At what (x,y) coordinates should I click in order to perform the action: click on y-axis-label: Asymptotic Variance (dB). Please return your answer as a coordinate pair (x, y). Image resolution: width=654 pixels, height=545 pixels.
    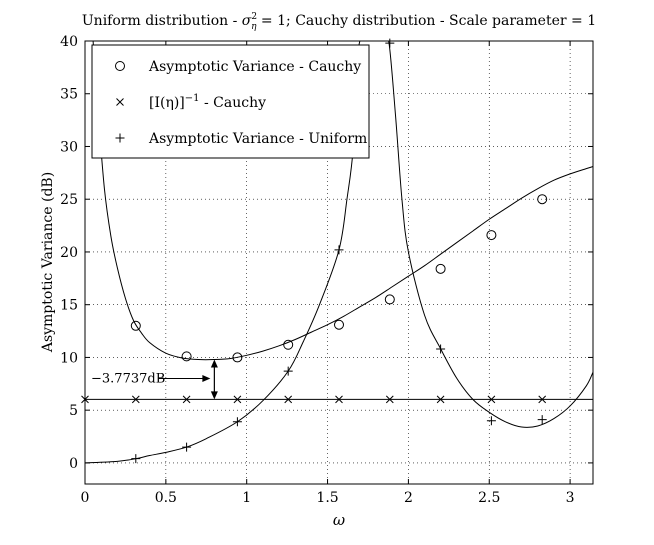
    Looking at the image, I should click on (48, 262).